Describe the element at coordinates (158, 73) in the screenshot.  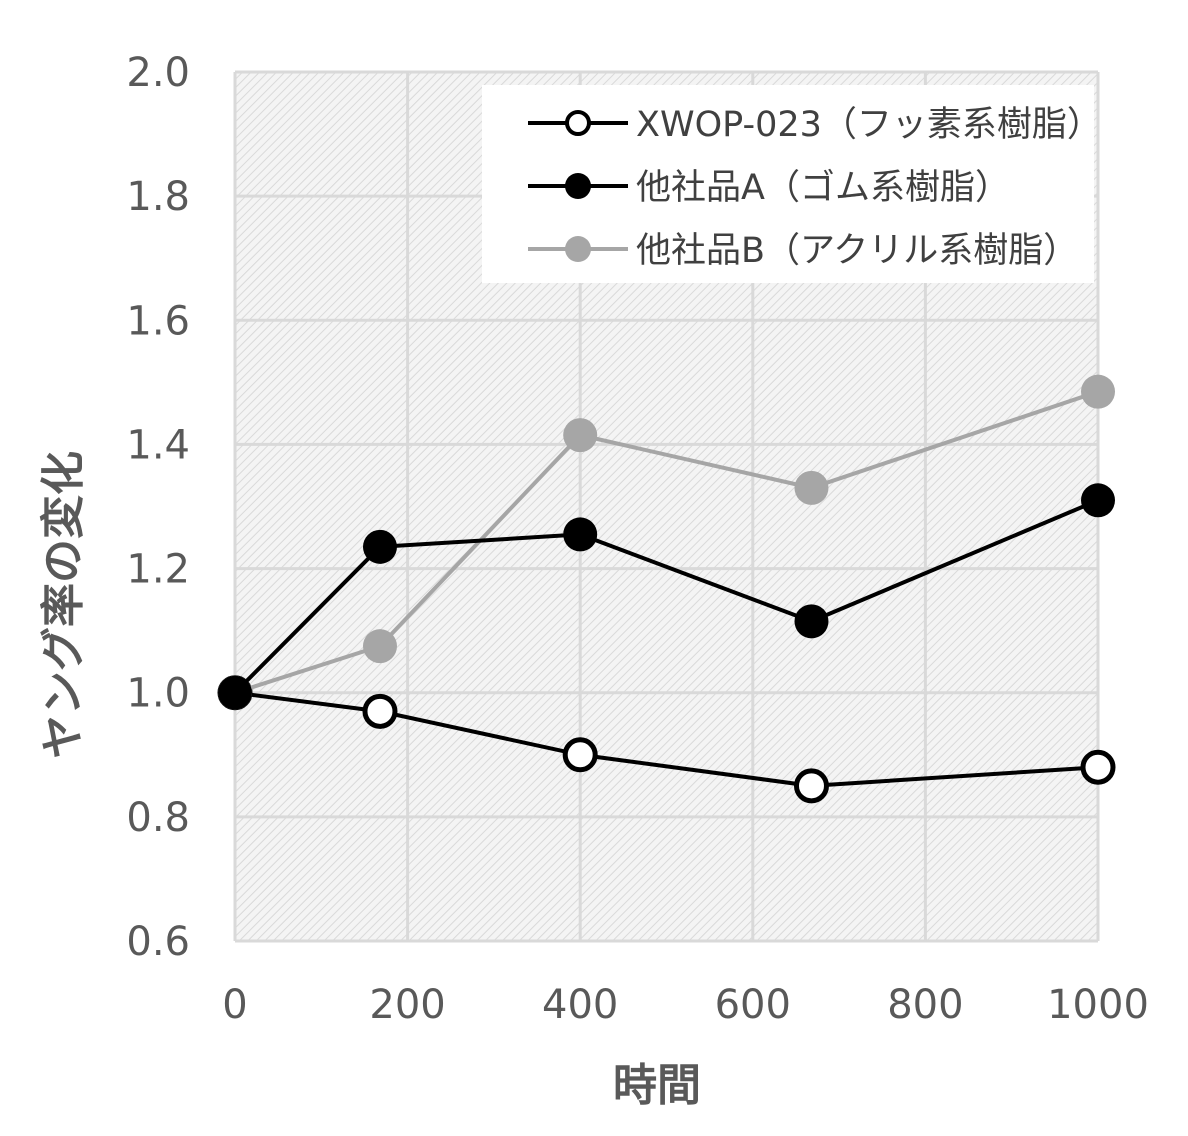
I see `y-tick-label: 2.0` at that location.